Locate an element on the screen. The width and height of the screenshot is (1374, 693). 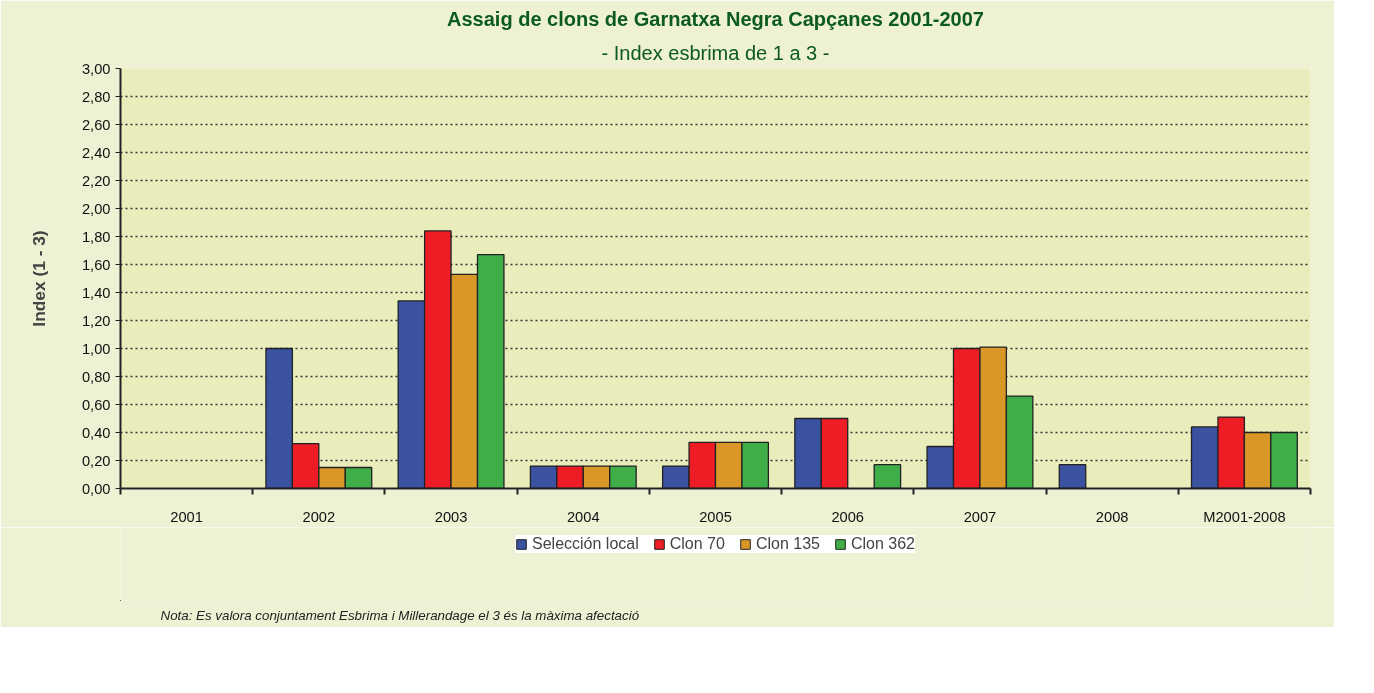
text: Nota: Es valora conjuntament Esbrima i Millerandage el 3 és la màxima afectació is located at coordinates (400, 615).